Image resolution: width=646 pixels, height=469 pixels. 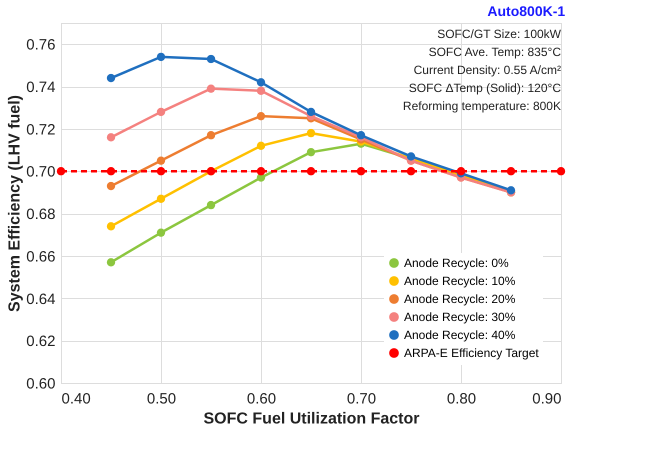 I want to click on legend-label: Anode Recycle: 30%, so click(x=460, y=317).